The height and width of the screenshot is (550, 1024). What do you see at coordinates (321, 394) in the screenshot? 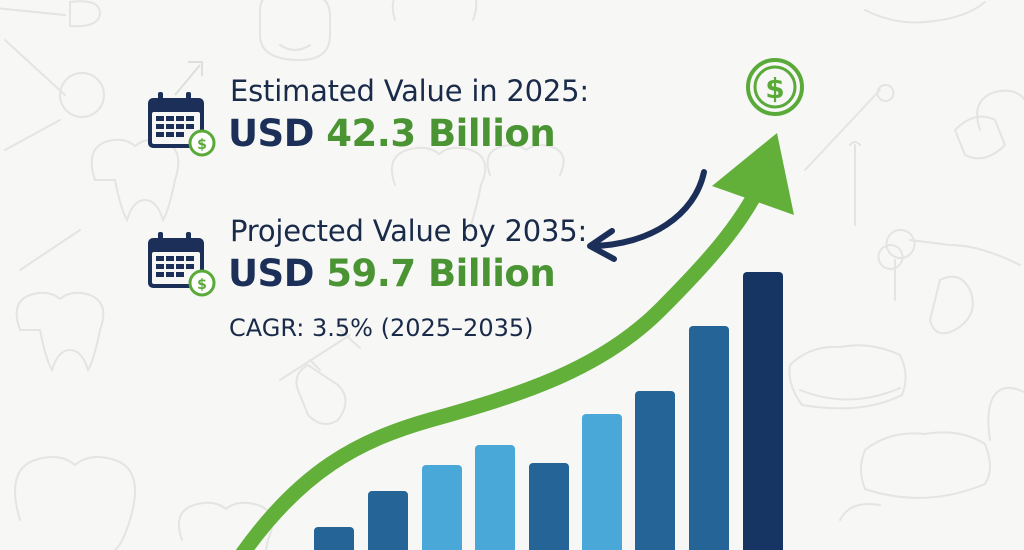
I see `capsule-doodle-icon` at bounding box center [321, 394].